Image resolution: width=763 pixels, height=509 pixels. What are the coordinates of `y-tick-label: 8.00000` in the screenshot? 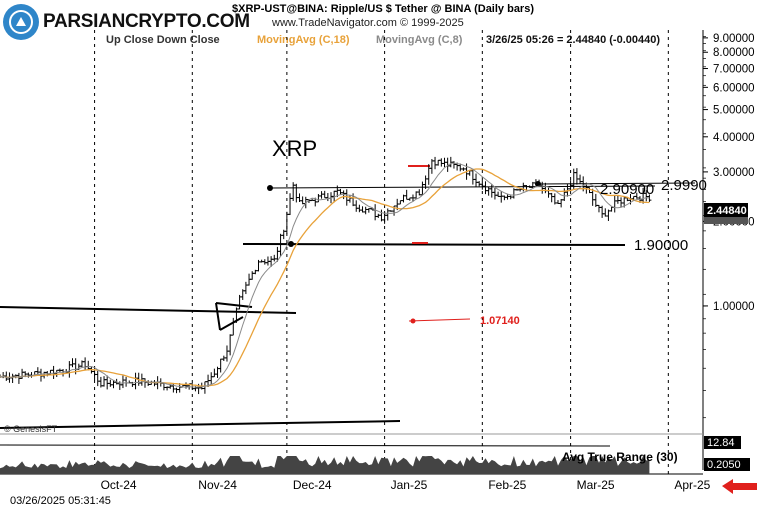 It's located at (734, 53).